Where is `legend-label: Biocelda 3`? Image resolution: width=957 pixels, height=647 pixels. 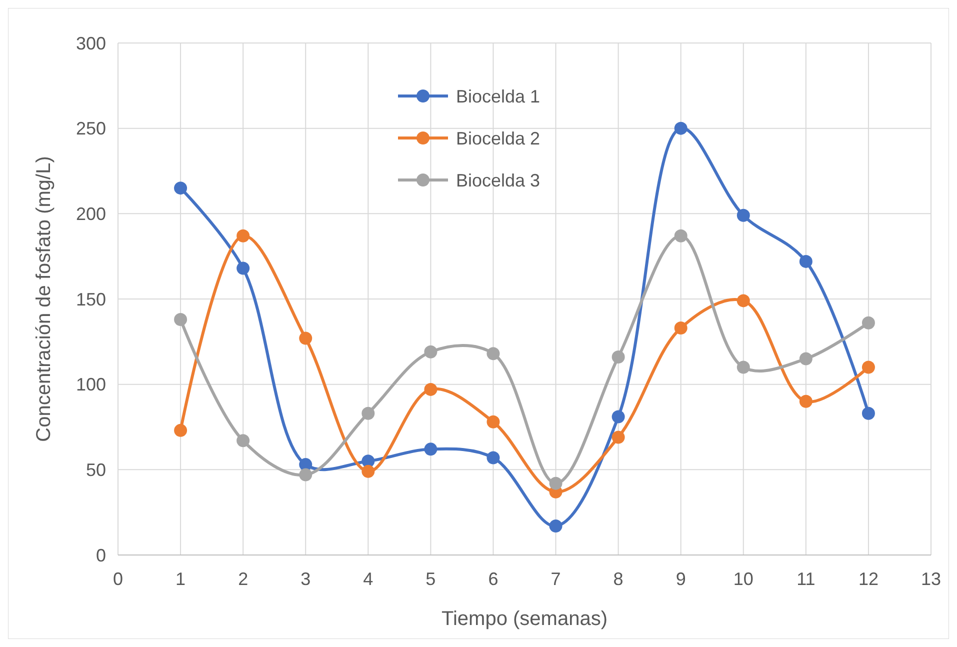 legend-label: Biocelda 3 is located at coordinates (498, 180).